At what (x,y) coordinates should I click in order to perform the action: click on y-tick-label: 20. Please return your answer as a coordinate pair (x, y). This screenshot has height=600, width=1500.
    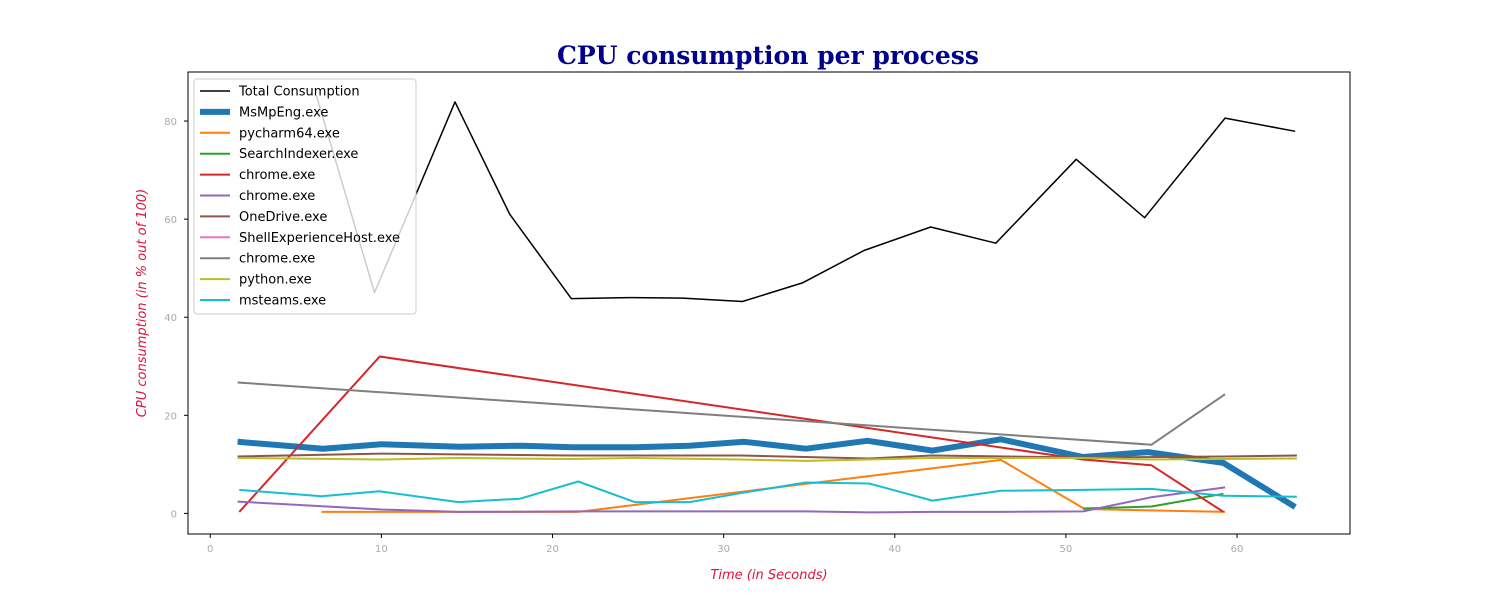
    Looking at the image, I should click on (170, 416).